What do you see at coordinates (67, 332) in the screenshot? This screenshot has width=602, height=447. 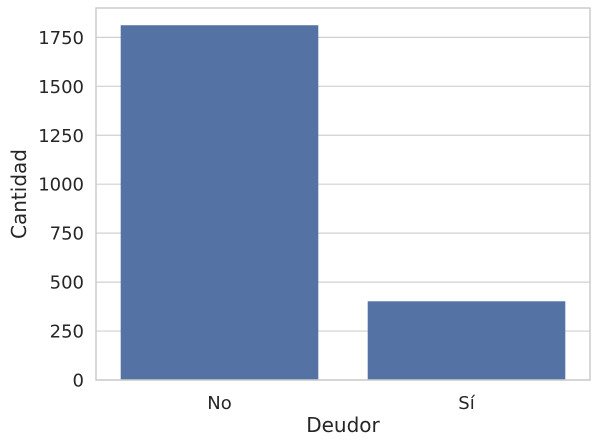 I see `y-tick-label: 250` at bounding box center [67, 332].